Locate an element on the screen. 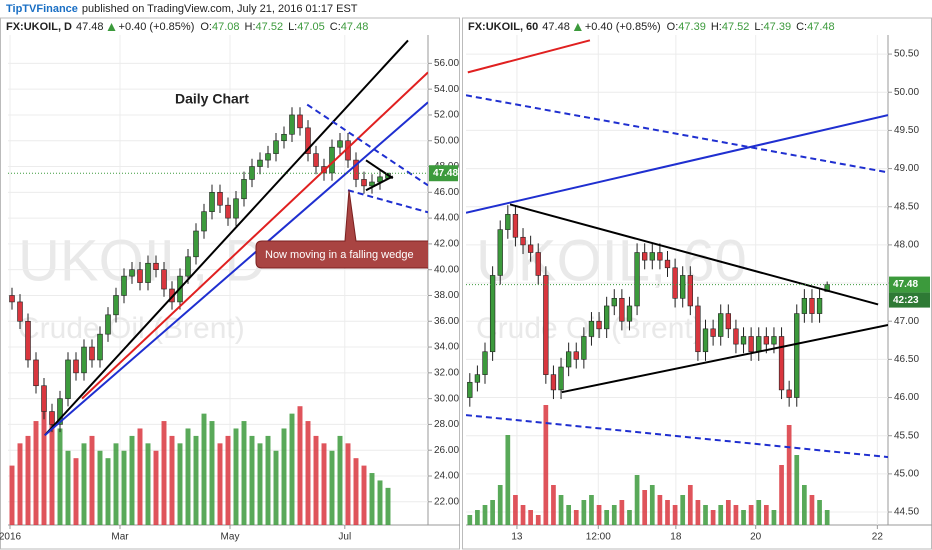 The image size is (932, 550). price-label-box is located at coordinates (909, 284).